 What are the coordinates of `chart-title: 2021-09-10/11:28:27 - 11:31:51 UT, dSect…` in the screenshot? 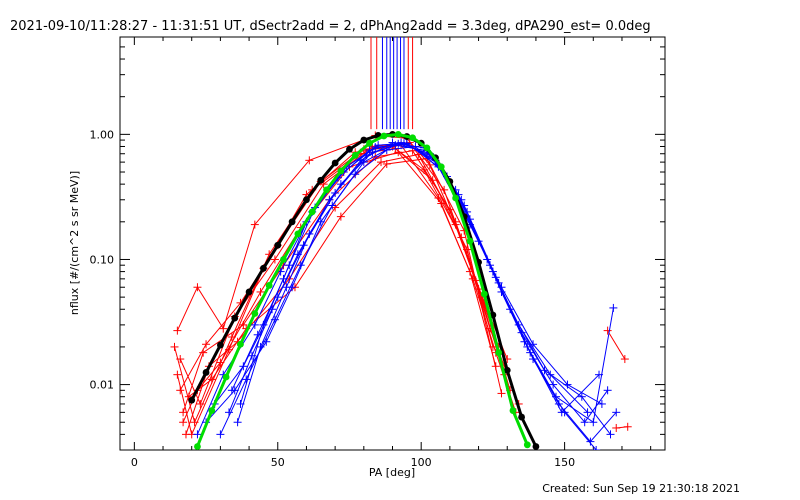 It's located at (330, 26).